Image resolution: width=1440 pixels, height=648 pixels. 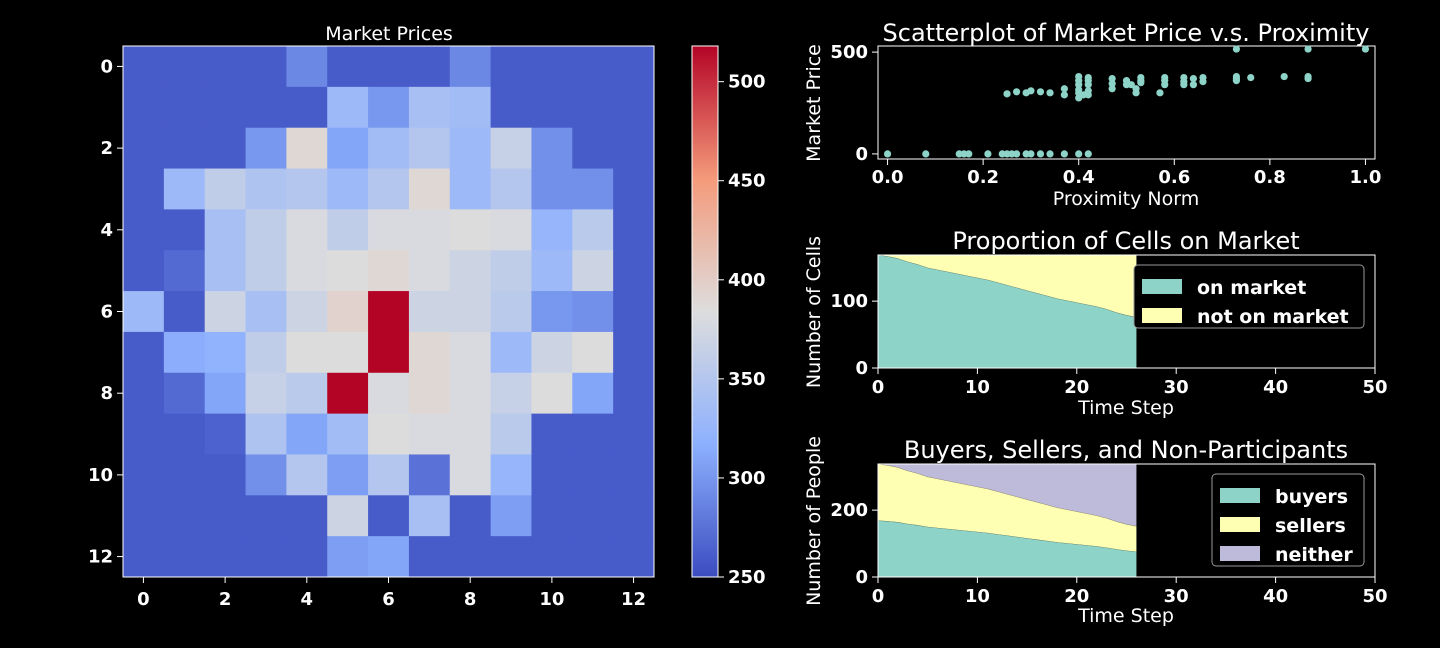 What do you see at coordinates (1176, 596) in the screenshot?
I see `area-x-tick-label: 30` at bounding box center [1176, 596].